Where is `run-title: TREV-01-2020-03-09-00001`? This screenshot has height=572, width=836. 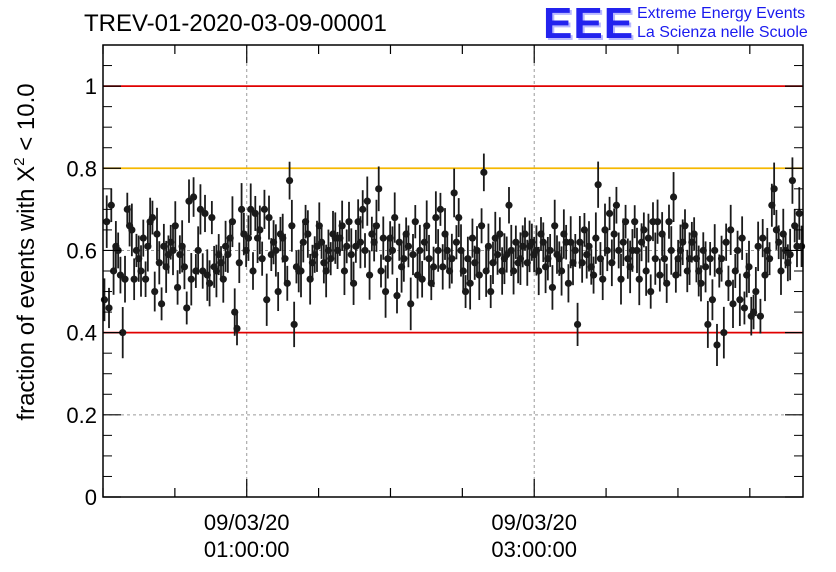 run-title: TREV-01-2020-03-09-00001 is located at coordinates (235, 23).